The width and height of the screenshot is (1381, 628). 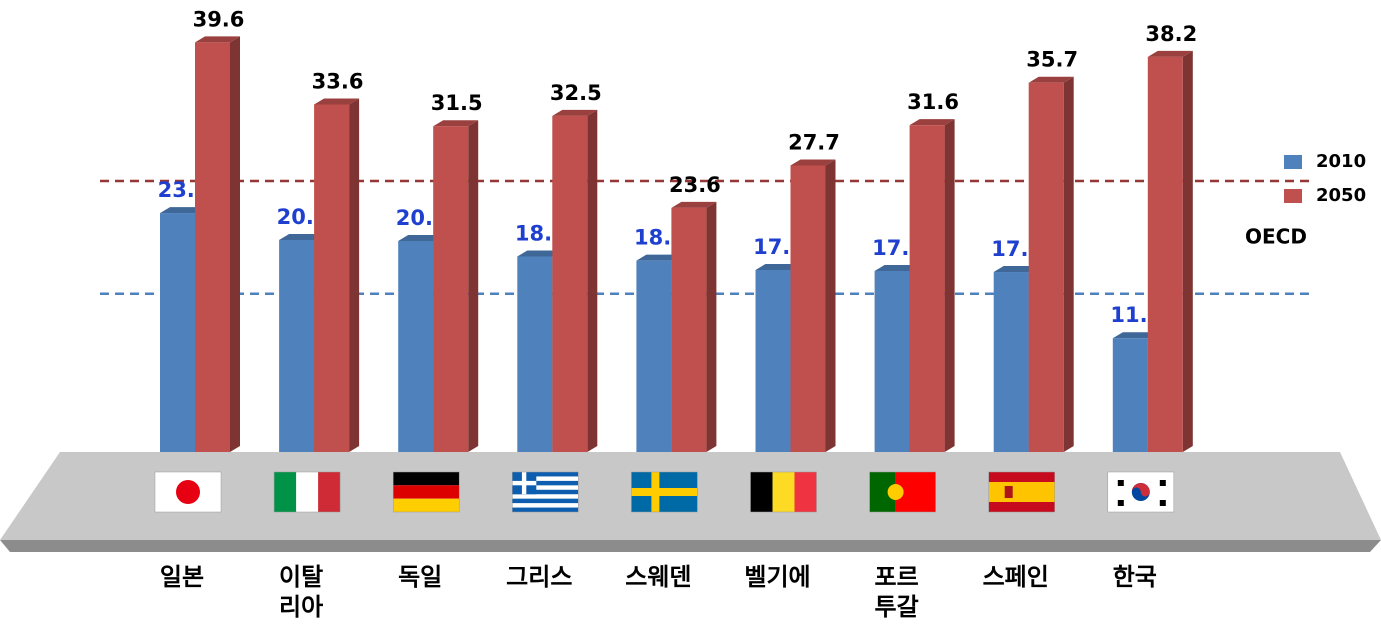 I want to click on category-label: 스웨덴, so click(x=658, y=577).